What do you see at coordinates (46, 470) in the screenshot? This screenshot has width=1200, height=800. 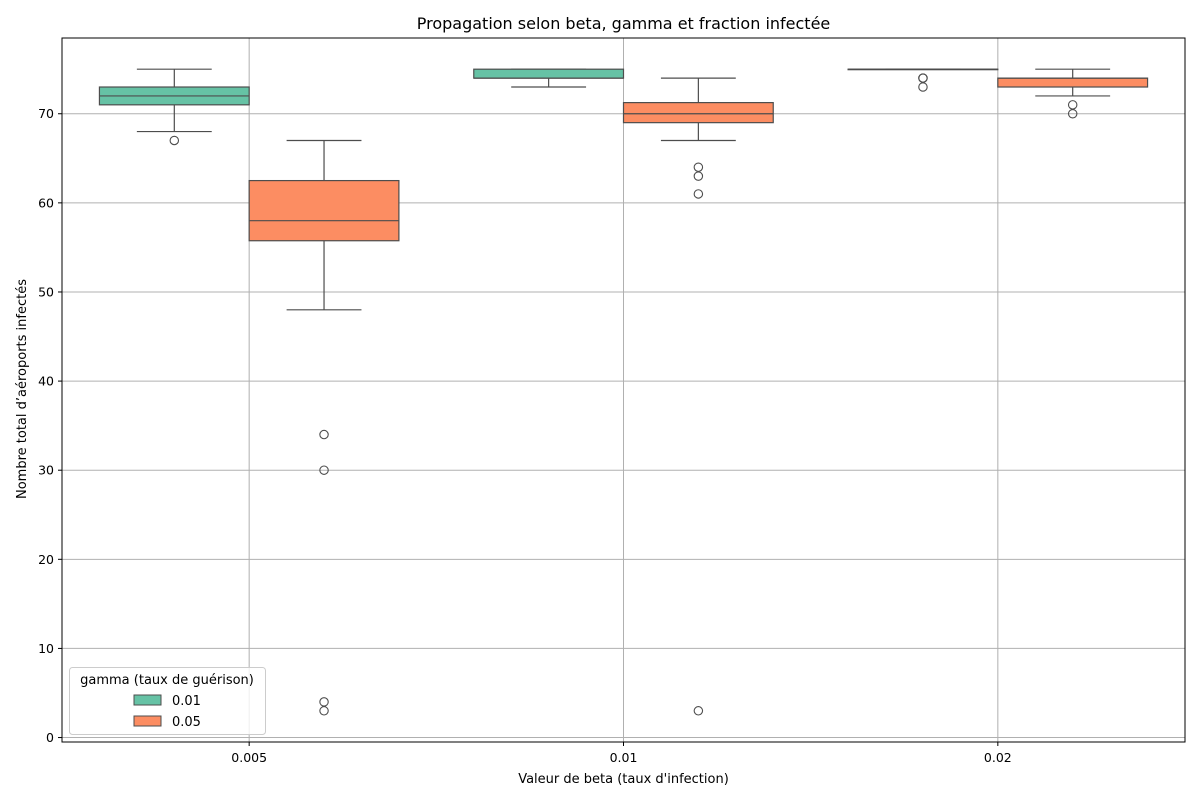 I see `y-tick-label: 30` at bounding box center [46, 470].